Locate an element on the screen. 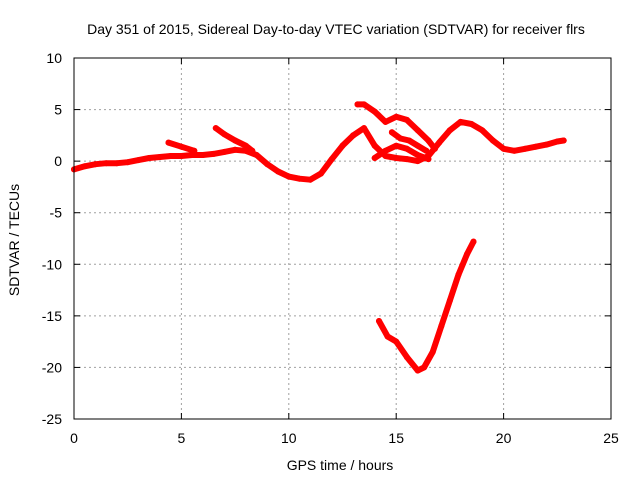 The height and width of the screenshot is (480, 640). x-tick-label: 15 is located at coordinates (396, 438).